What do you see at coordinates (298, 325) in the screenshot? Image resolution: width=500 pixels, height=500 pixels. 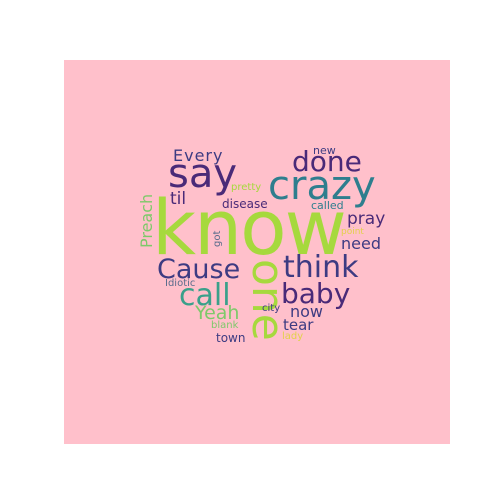 I see `word-tear: tear` at bounding box center [298, 325].